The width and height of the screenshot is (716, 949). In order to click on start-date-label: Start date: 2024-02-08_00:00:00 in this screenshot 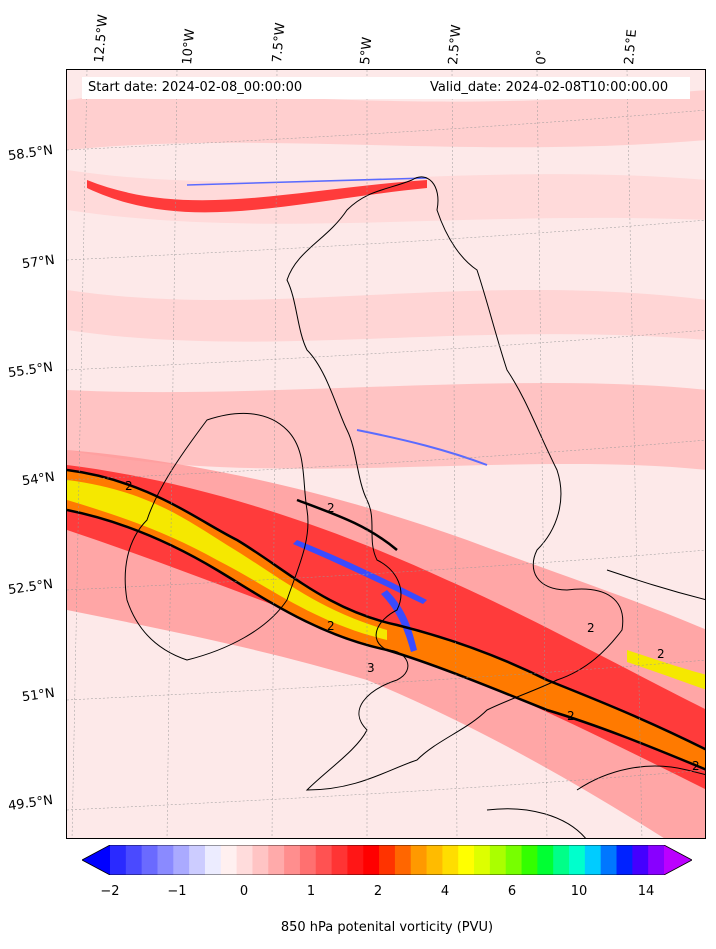, I will do `click(195, 87)`.